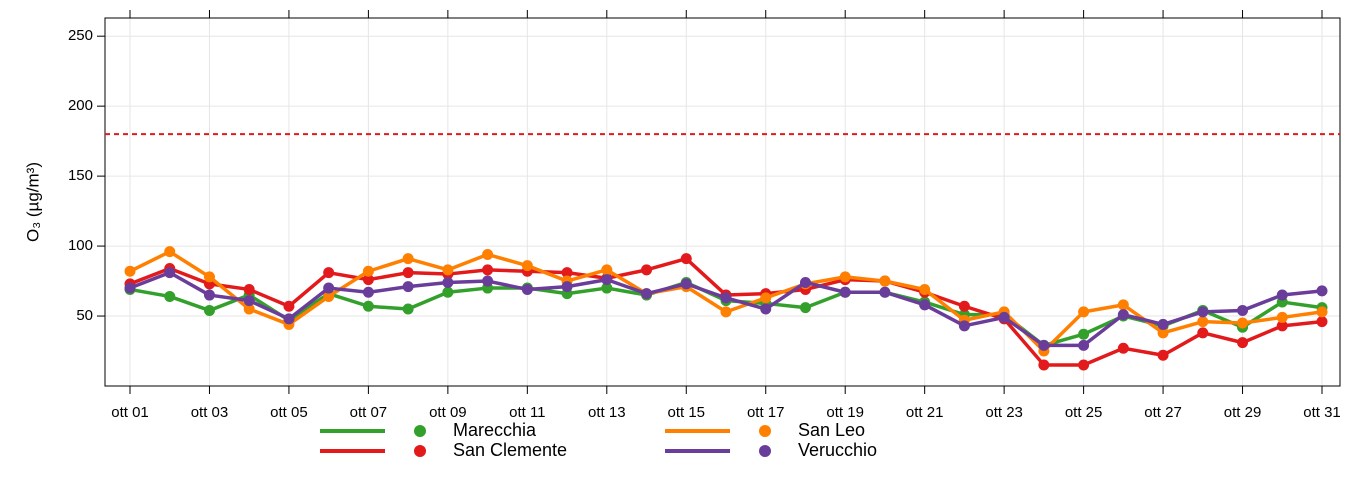 This screenshot has height=495, width=1348. I want to click on x-tick-label: ott 01, so click(130, 412).